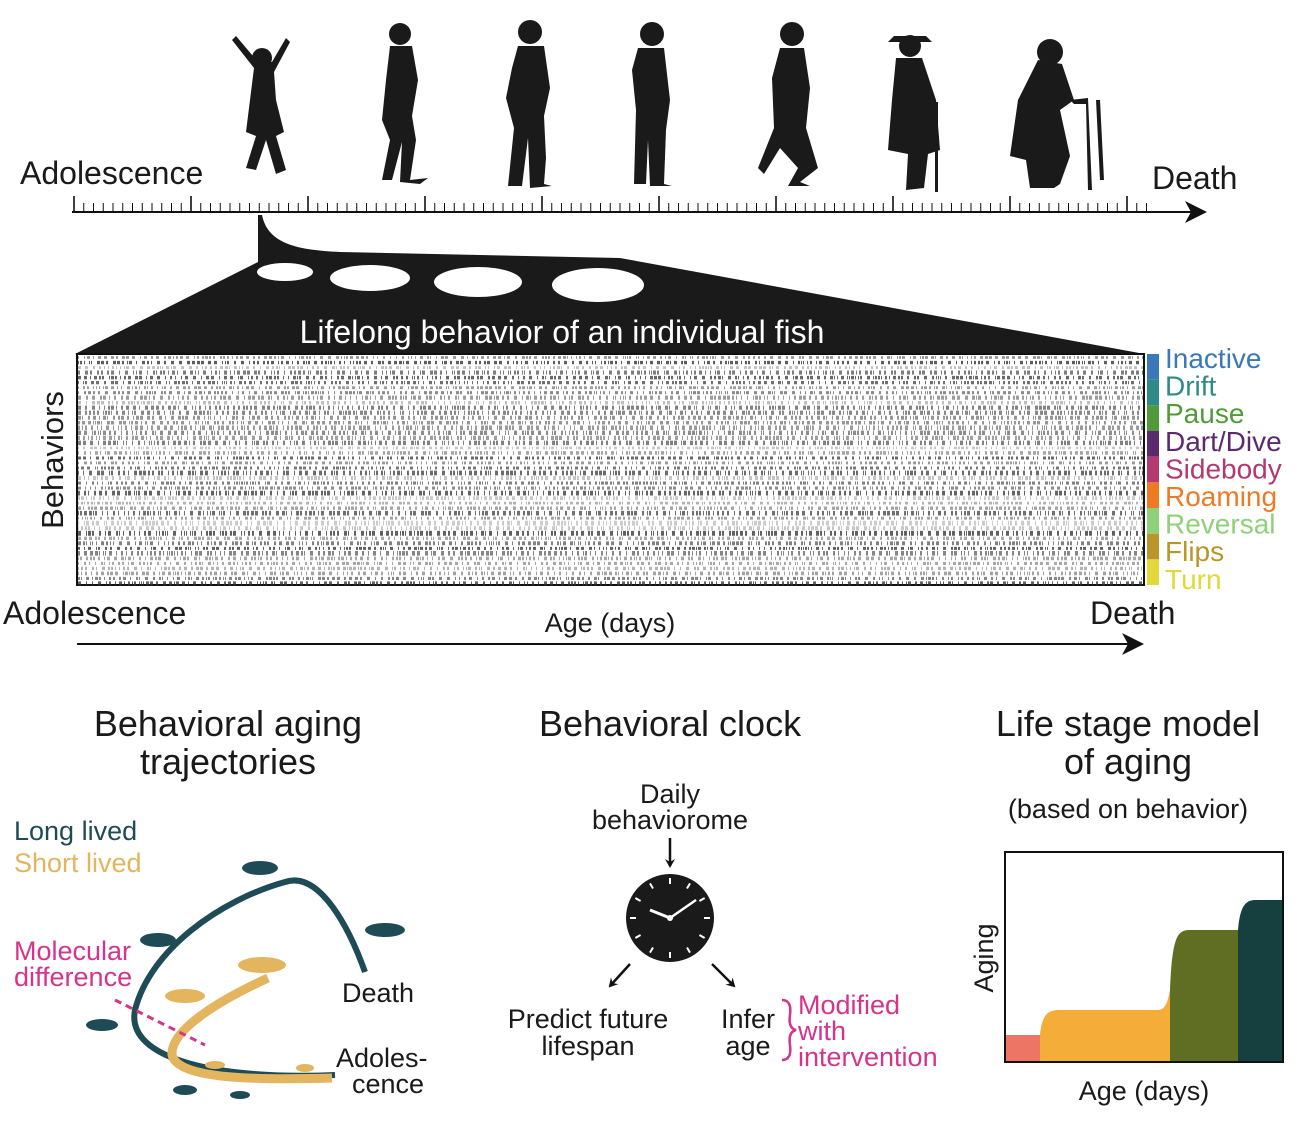 Image resolution: width=1312 pixels, height=1125 pixels. Describe the element at coordinates (1221, 496) in the screenshot. I see `legend-label: Roaming` at that location.